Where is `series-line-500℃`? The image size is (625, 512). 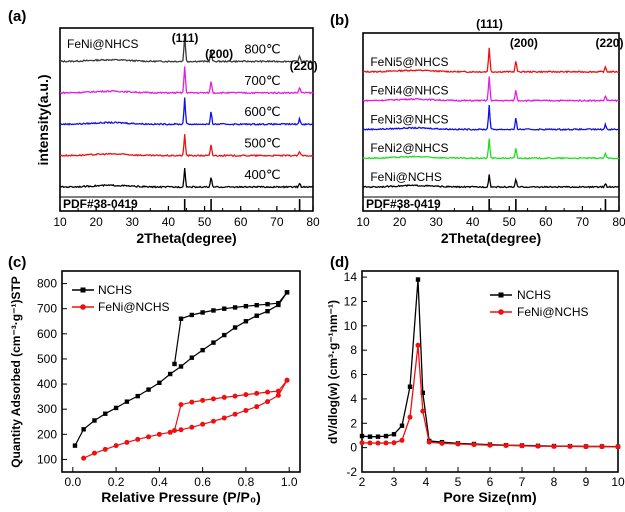
series-line-500℃ is located at coordinates (186, 146).